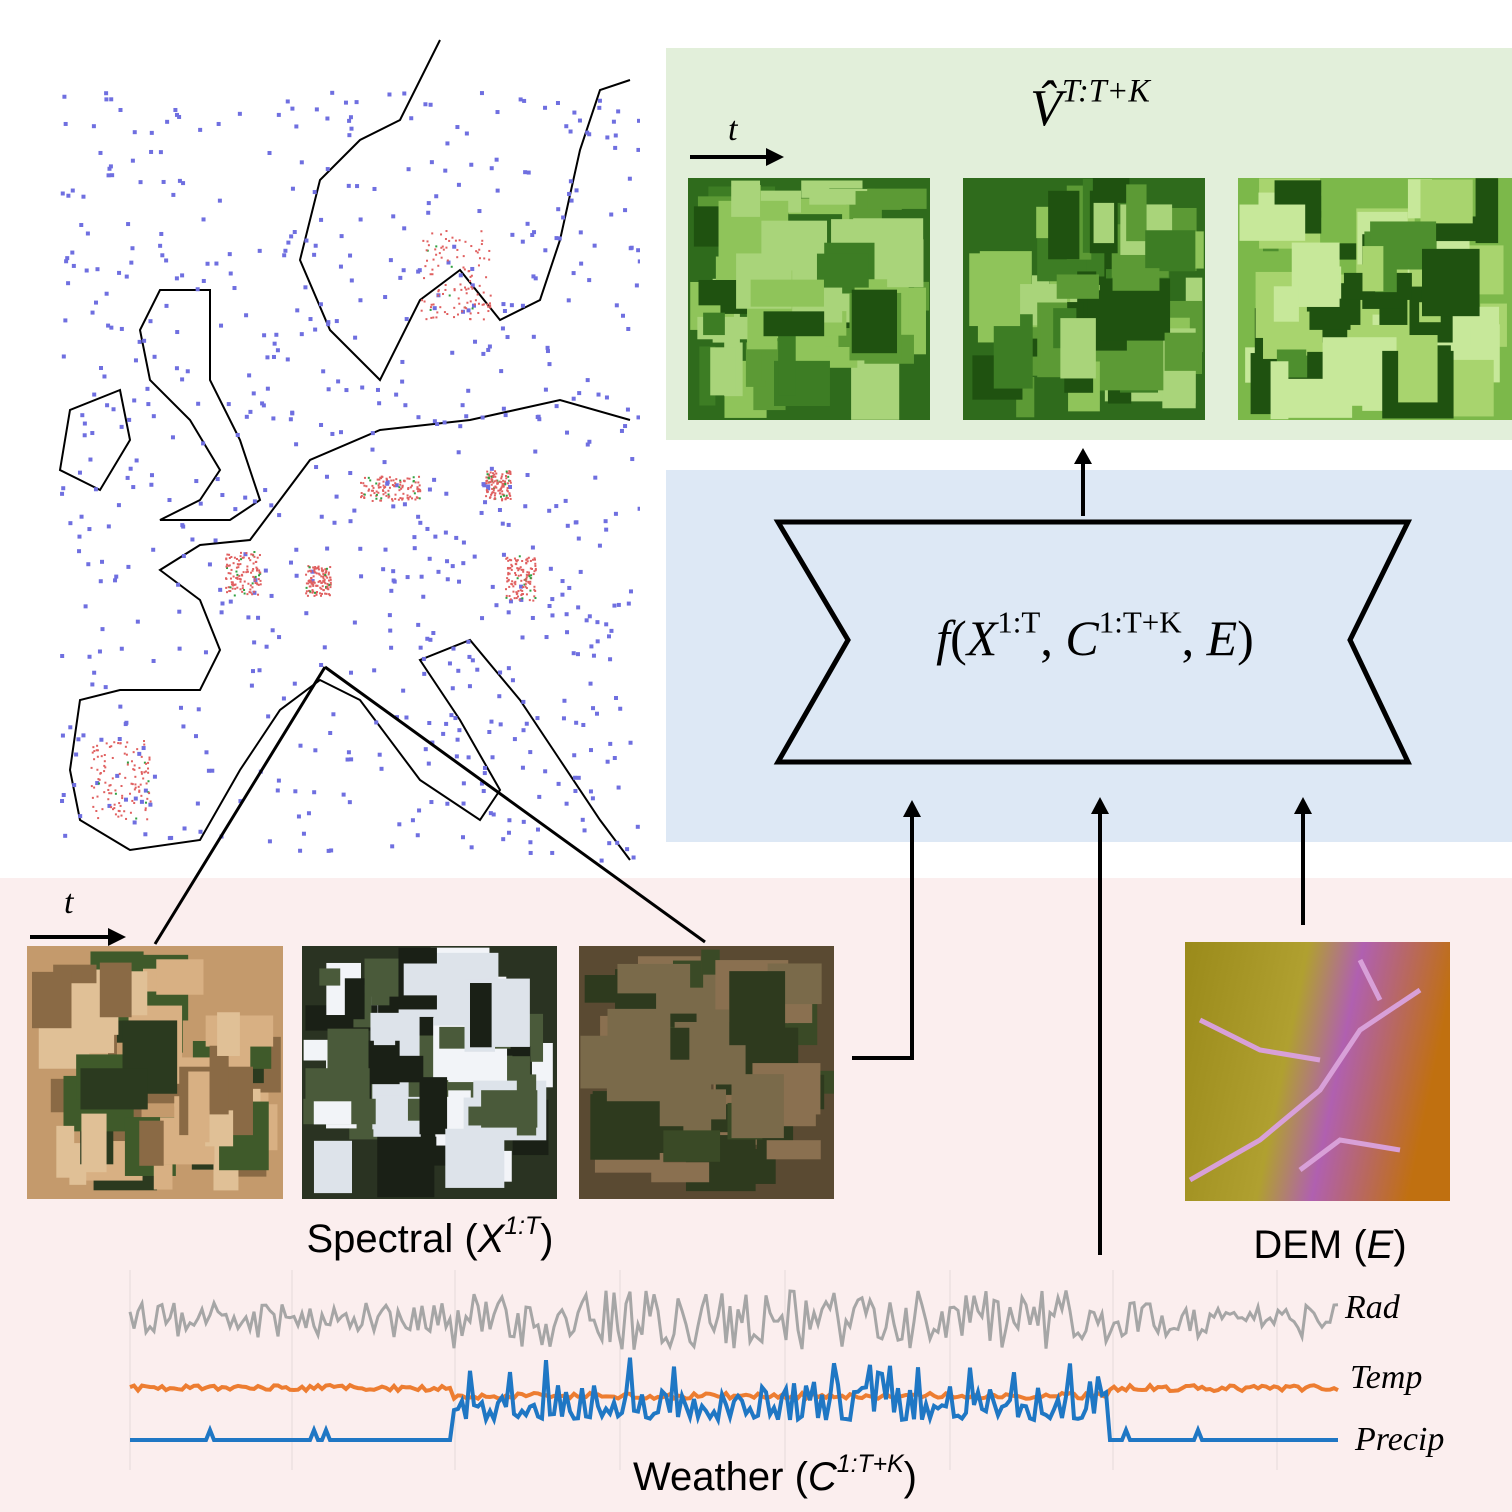  What do you see at coordinates (1048, 108) in the screenshot?
I see `label-part: V̂` at bounding box center [1048, 108].